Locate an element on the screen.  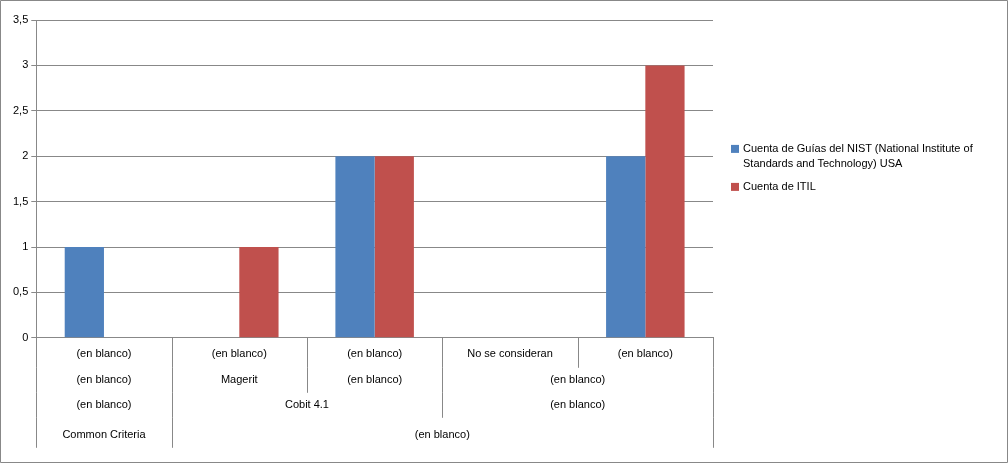
legend-label: Cuenta de Guías del NIST (National Institute of Standards and Technology) USA is located at coordinates (858, 155).